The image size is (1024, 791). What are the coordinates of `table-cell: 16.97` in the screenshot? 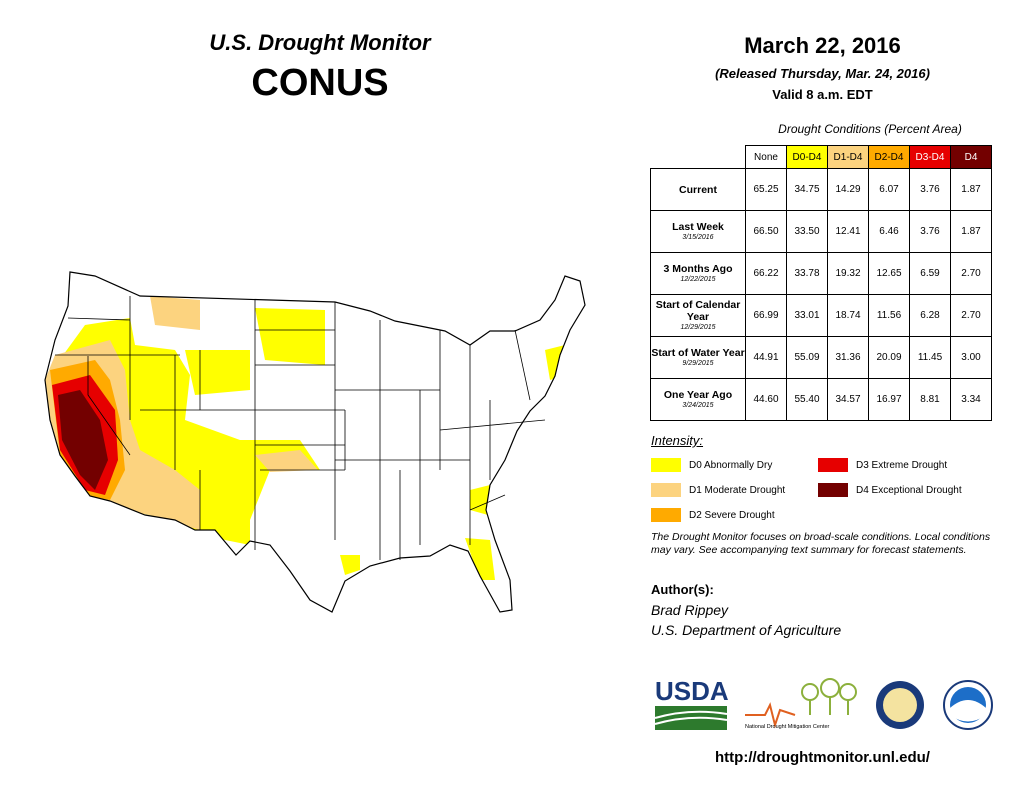 It's located at (889, 399).